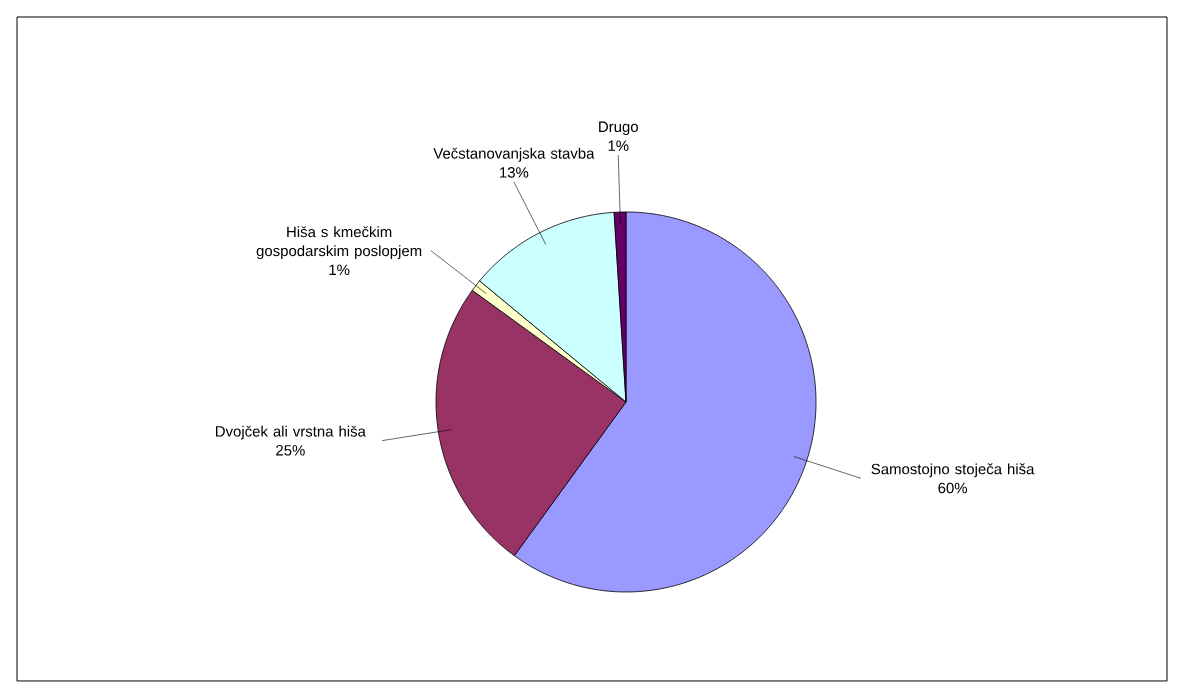  I want to click on data-label: 13%, so click(514, 172).